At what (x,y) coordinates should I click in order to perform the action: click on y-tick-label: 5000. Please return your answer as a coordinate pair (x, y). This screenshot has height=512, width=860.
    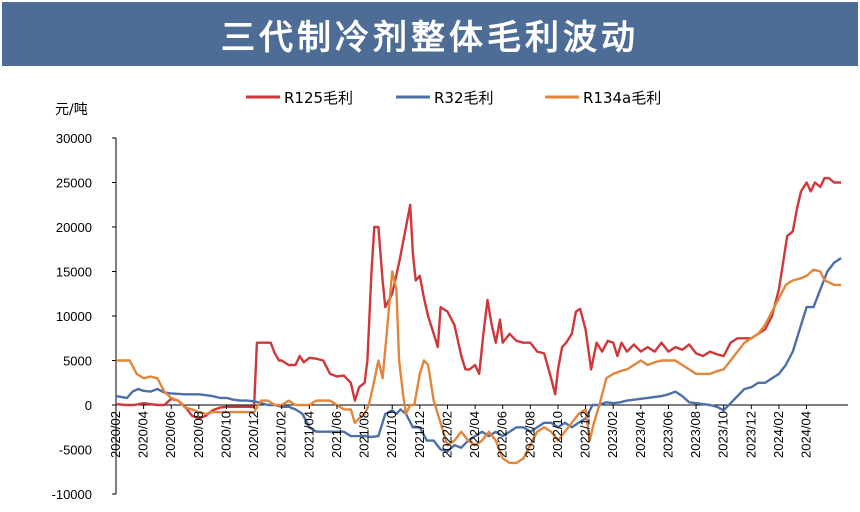
    Looking at the image, I should click on (77, 361).